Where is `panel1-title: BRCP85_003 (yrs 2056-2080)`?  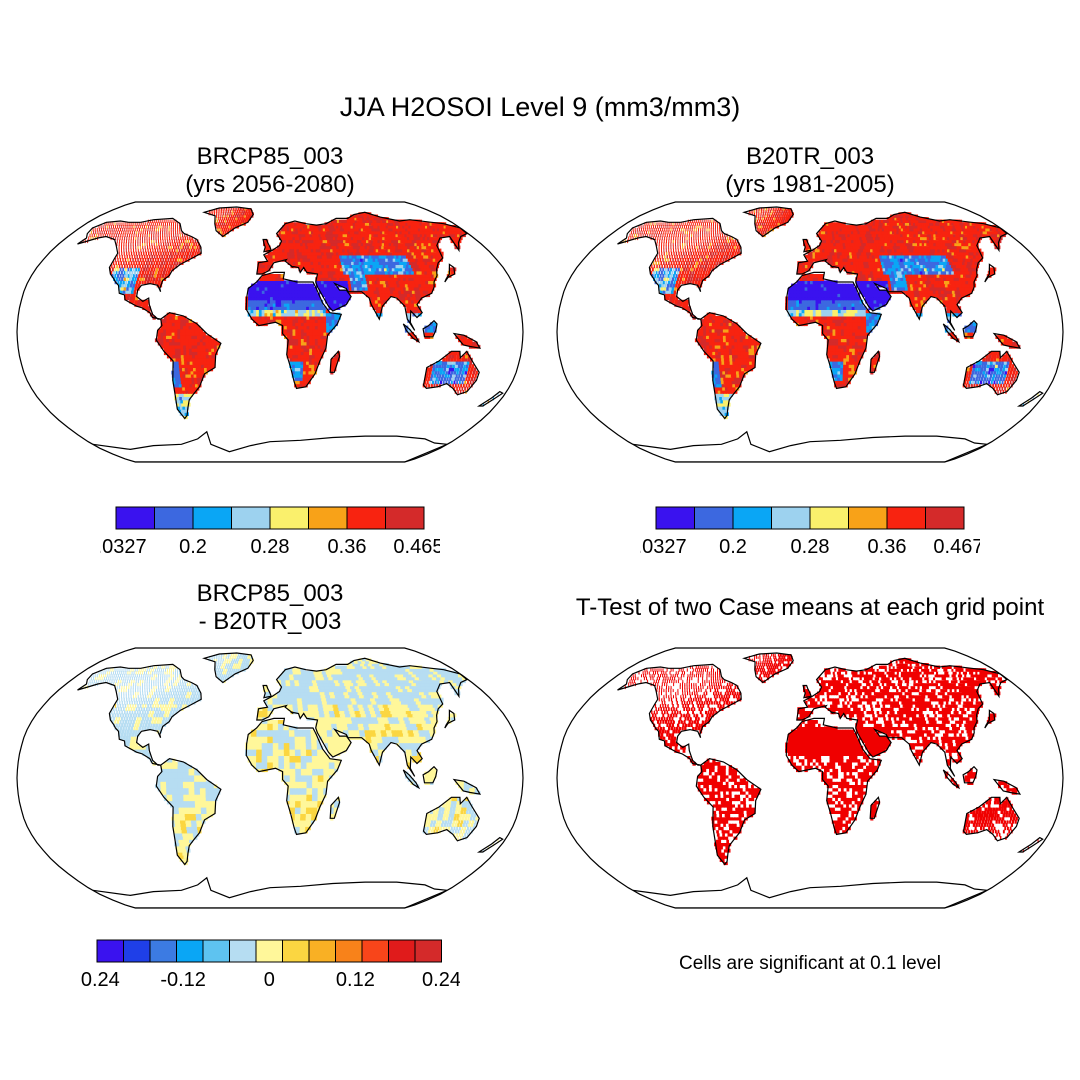
panel1-title: BRCP85_003 (yrs 2056-2080) is located at coordinates (270, 171).